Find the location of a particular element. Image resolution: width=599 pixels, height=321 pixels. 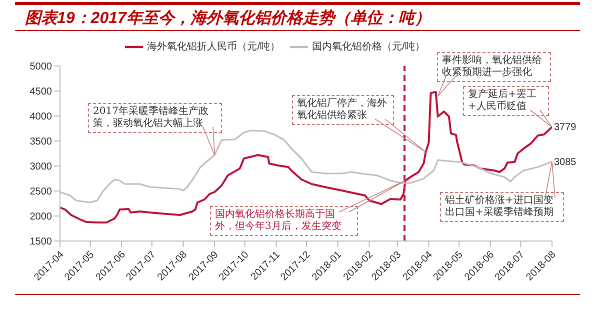

annotation: 2017年采暖季错峰生产政策，驱动氧化铝大幅上涨 is located at coordinates (150, 117).